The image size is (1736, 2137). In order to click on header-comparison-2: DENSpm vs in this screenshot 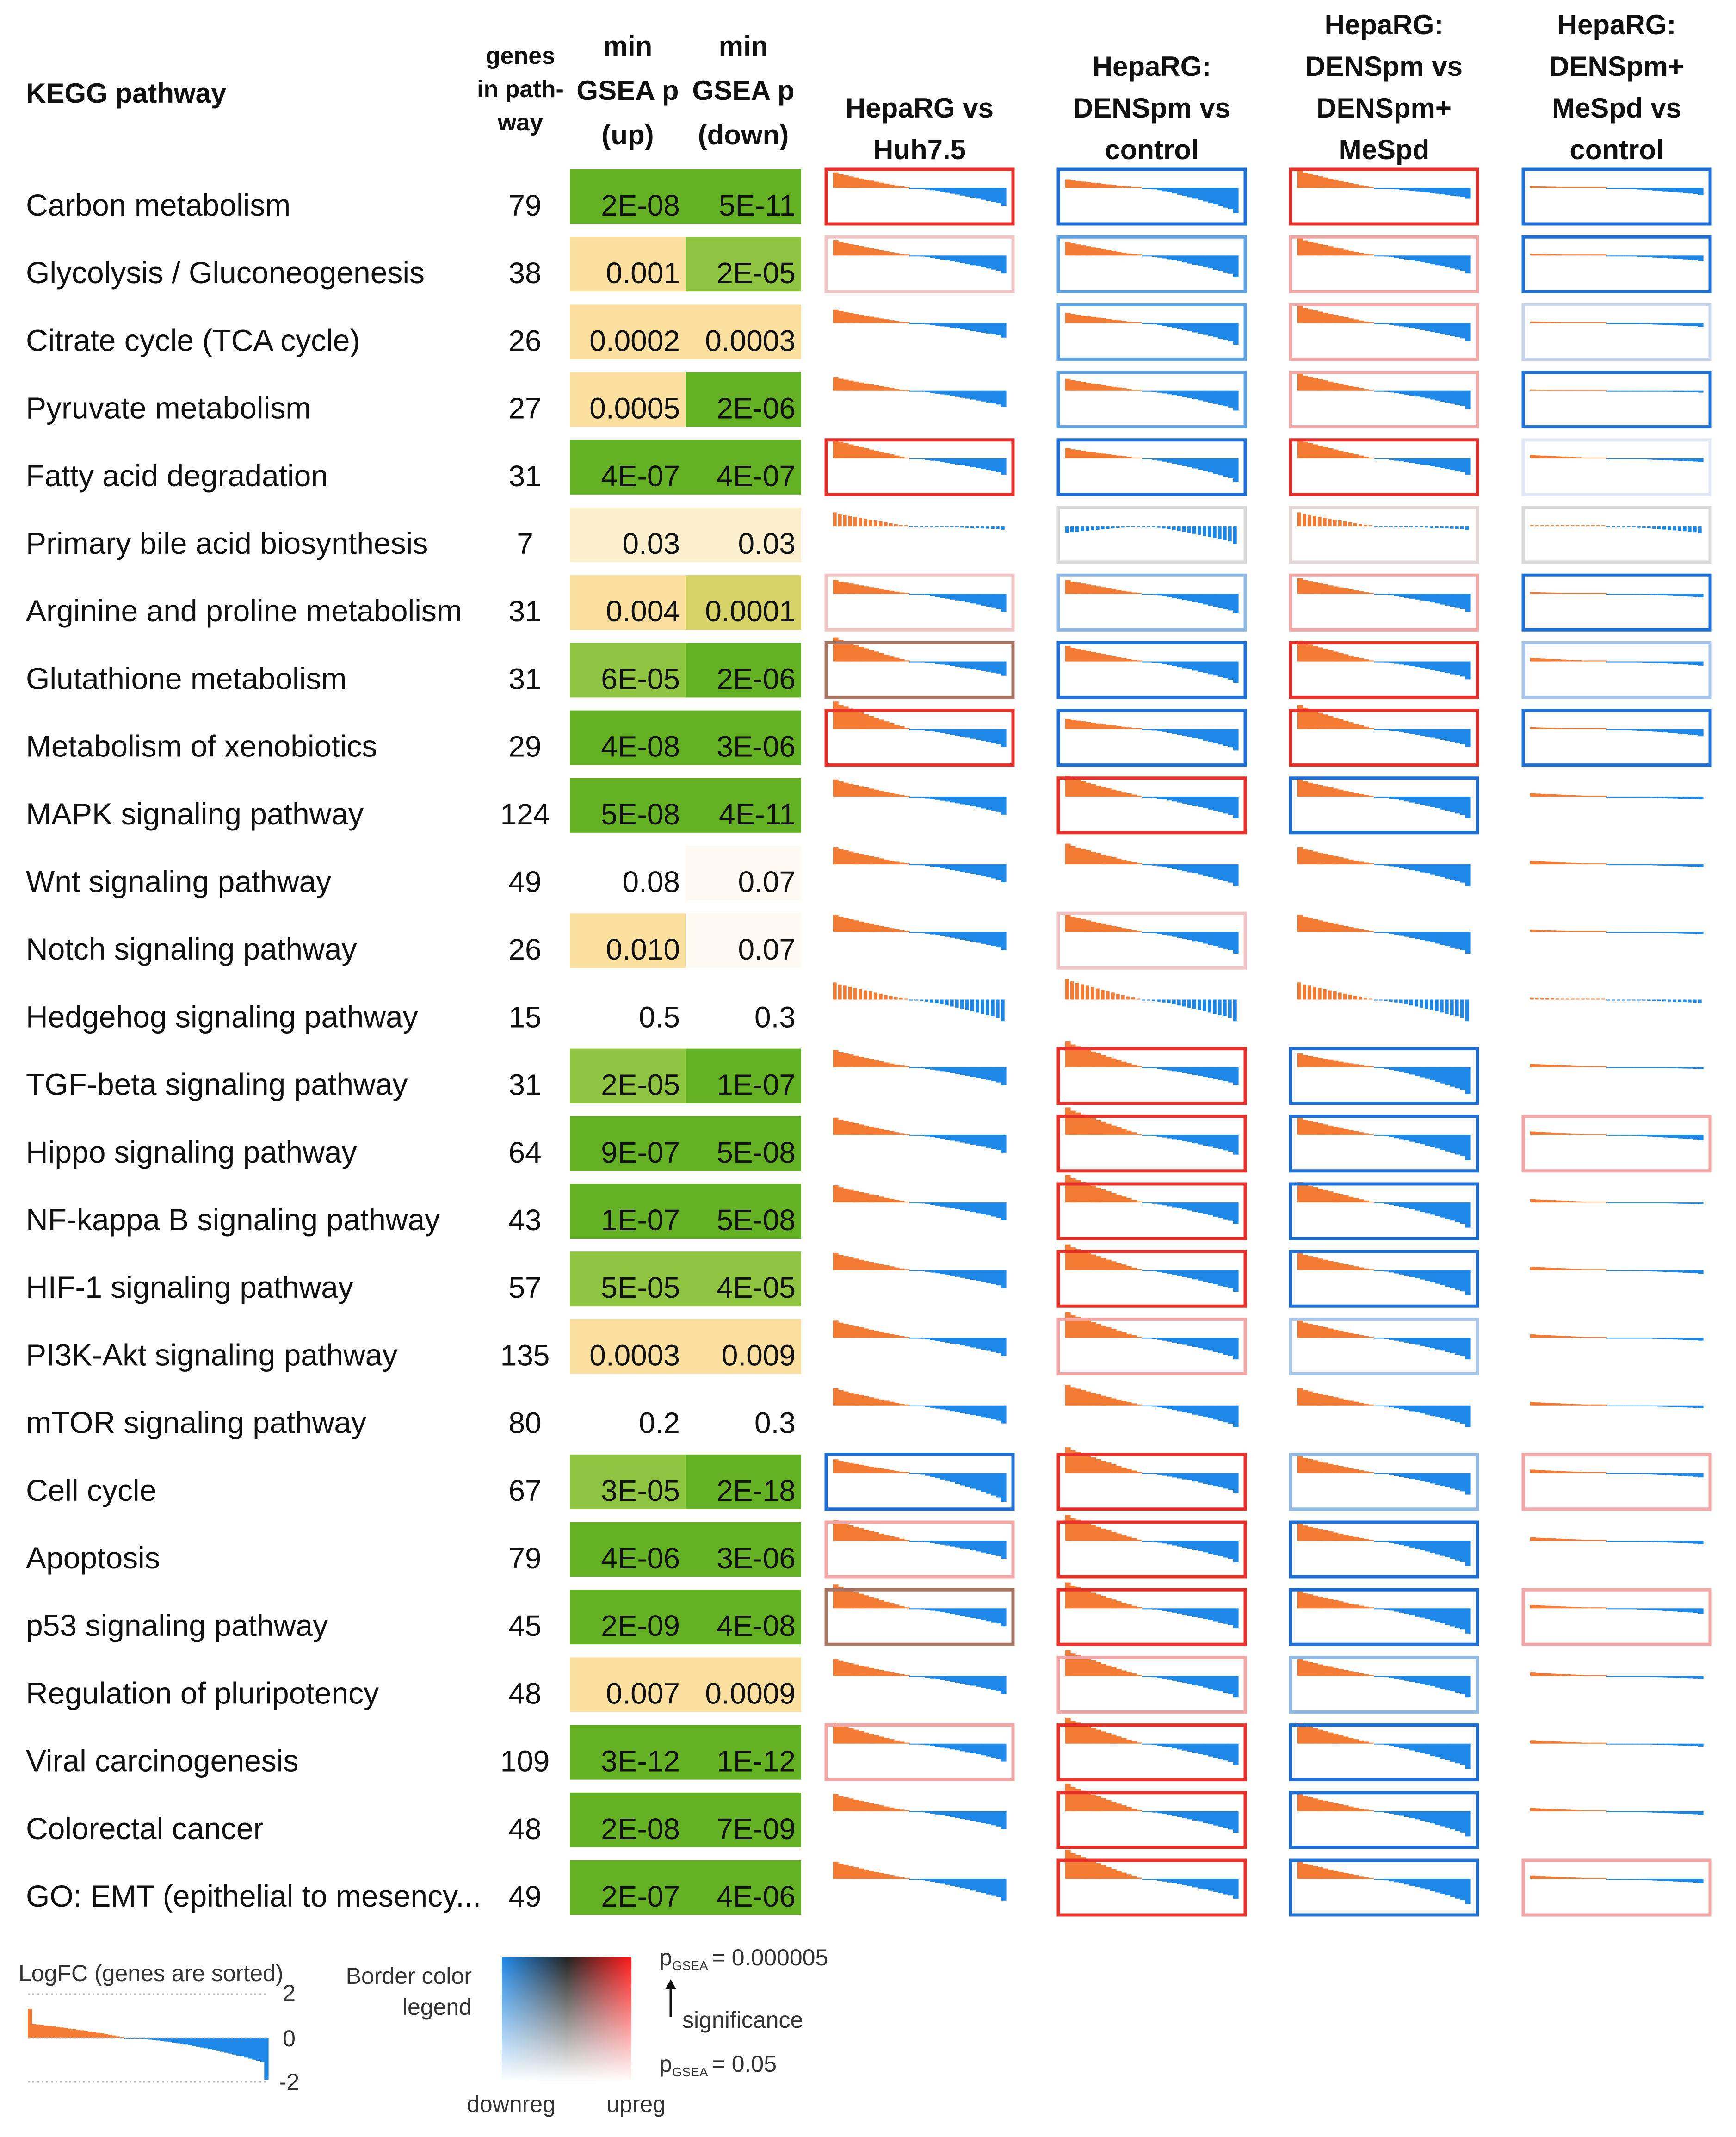, I will do `click(1151, 108)`.